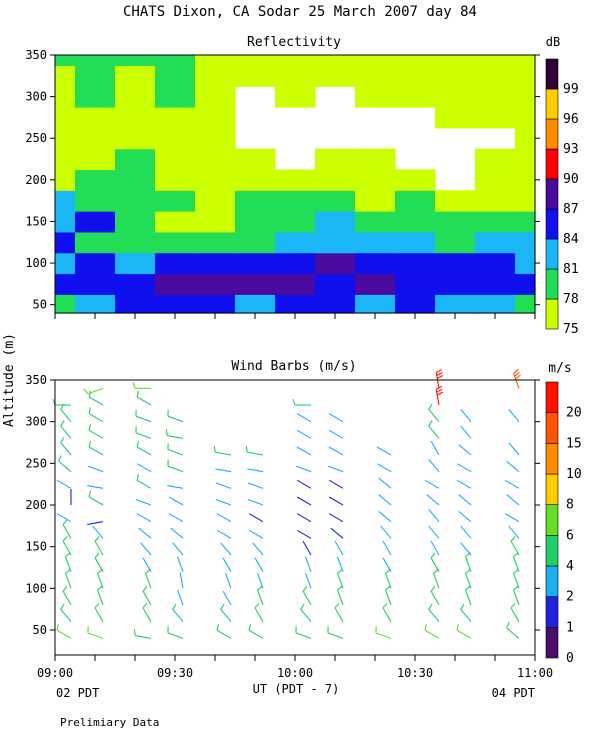 The height and width of the screenshot is (750, 600). I want to click on wind-colorbar-label: 15, so click(574, 443).